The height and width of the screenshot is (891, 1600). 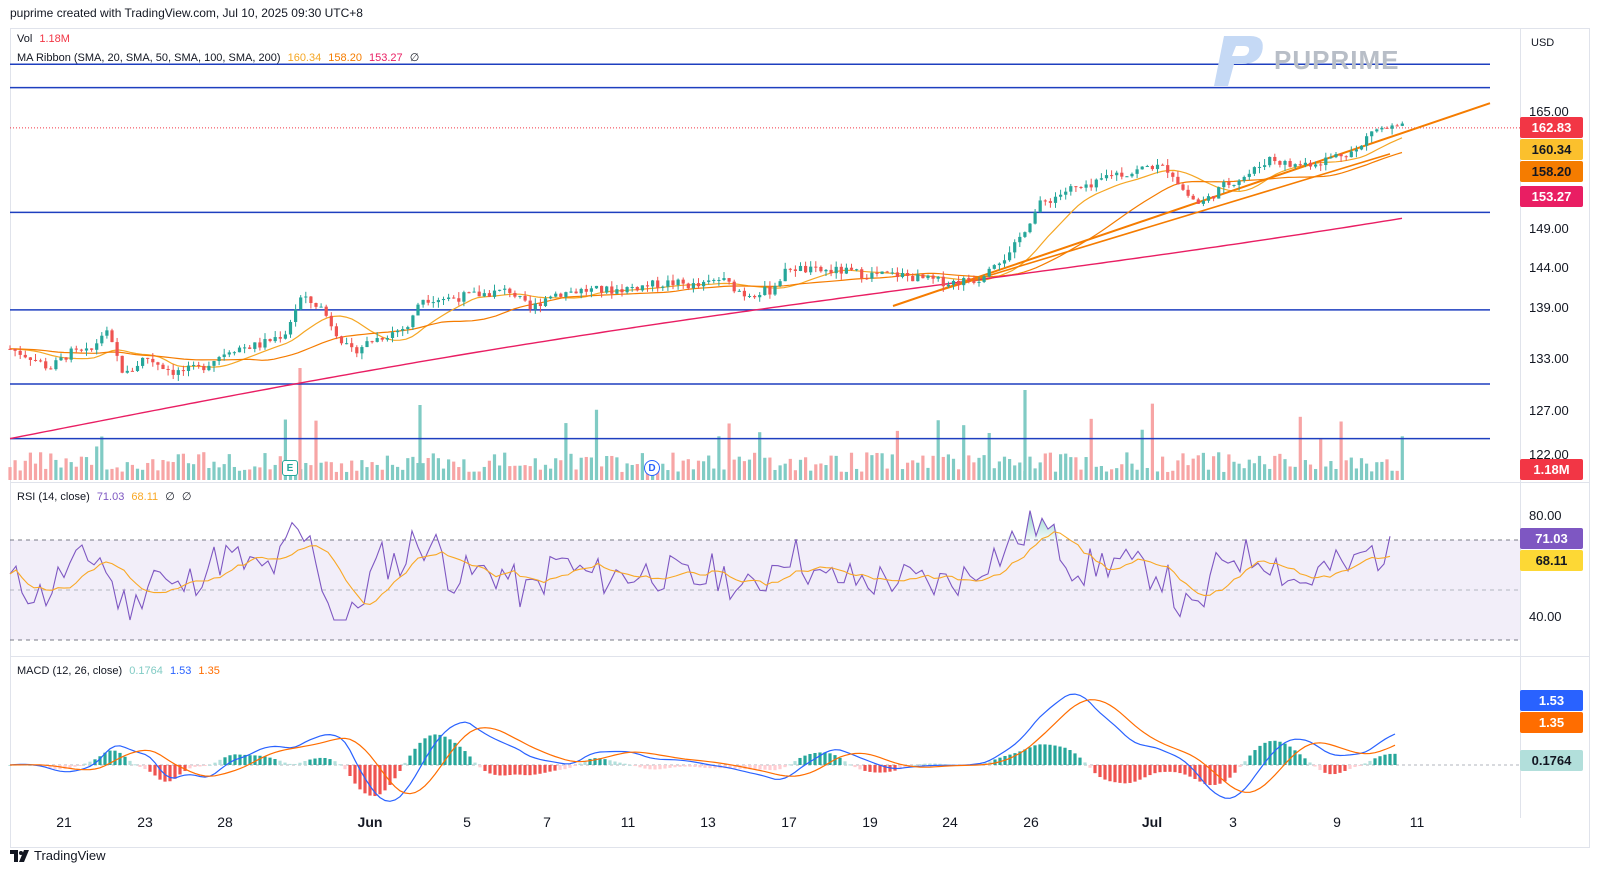 What do you see at coordinates (800, 482) in the screenshot?
I see `pane-divider-rsi` at bounding box center [800, 482].